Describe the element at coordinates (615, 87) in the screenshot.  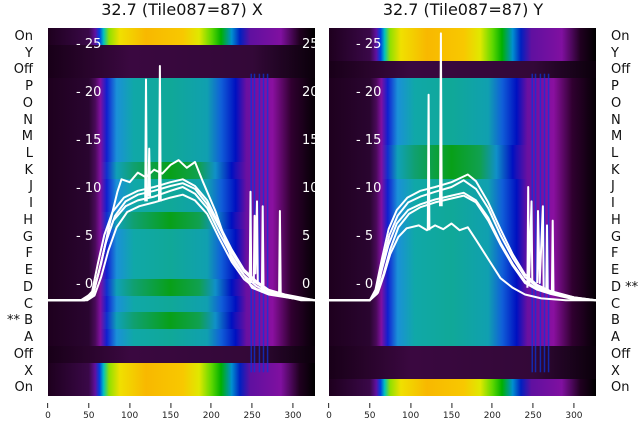
I see `row-label: P` at that location.